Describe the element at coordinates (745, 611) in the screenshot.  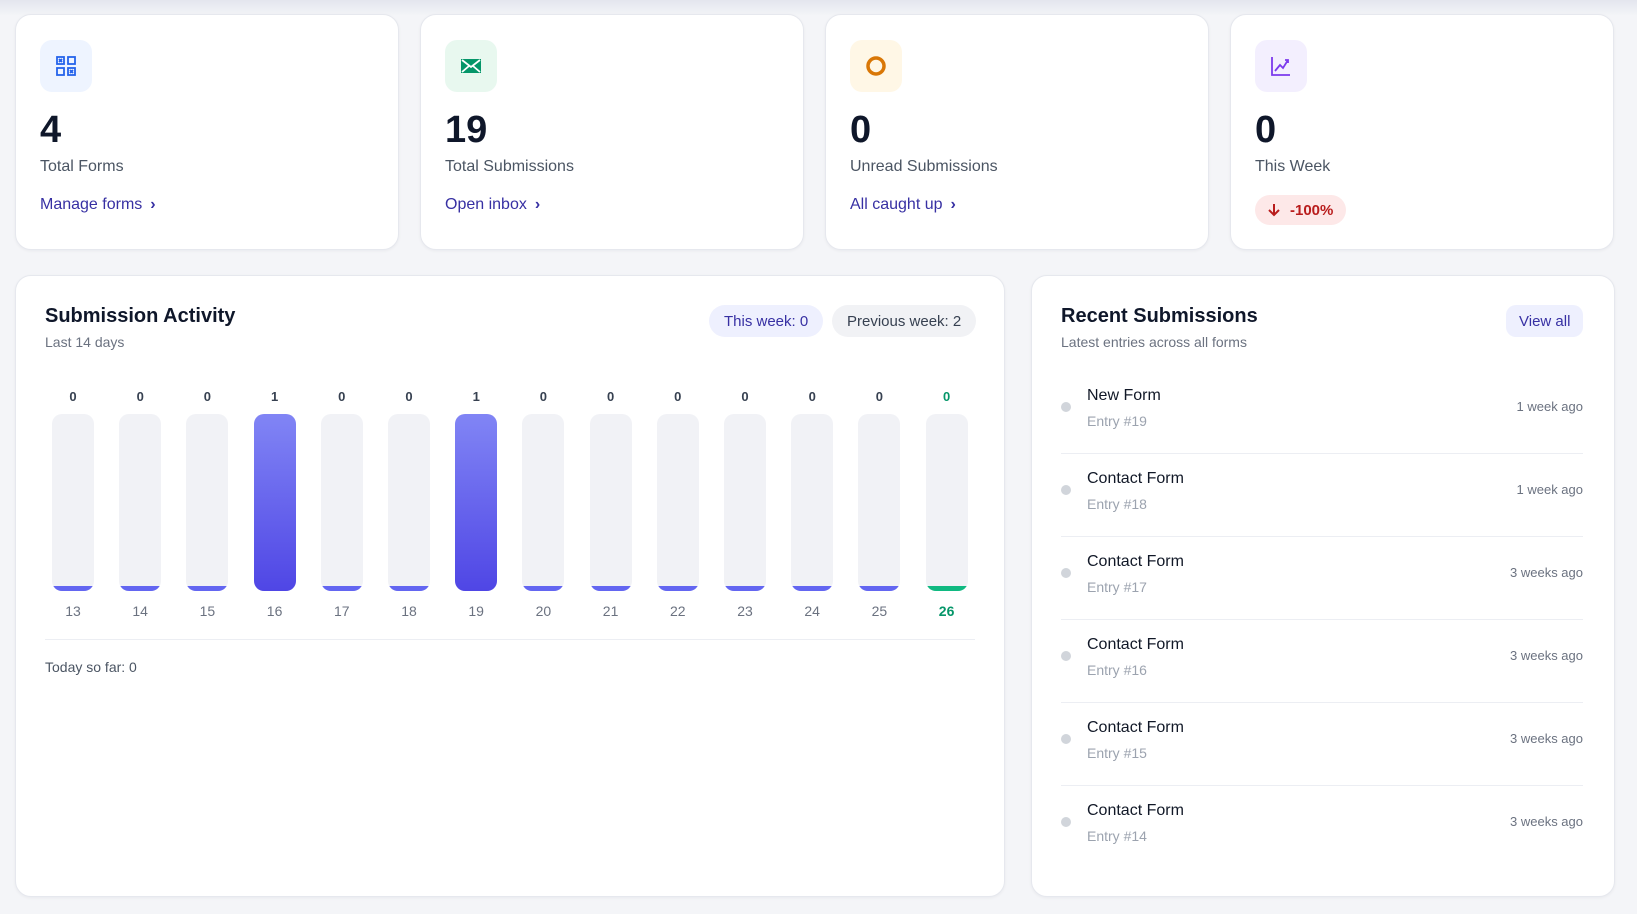
I see `x-tick-label: 23` at that location.